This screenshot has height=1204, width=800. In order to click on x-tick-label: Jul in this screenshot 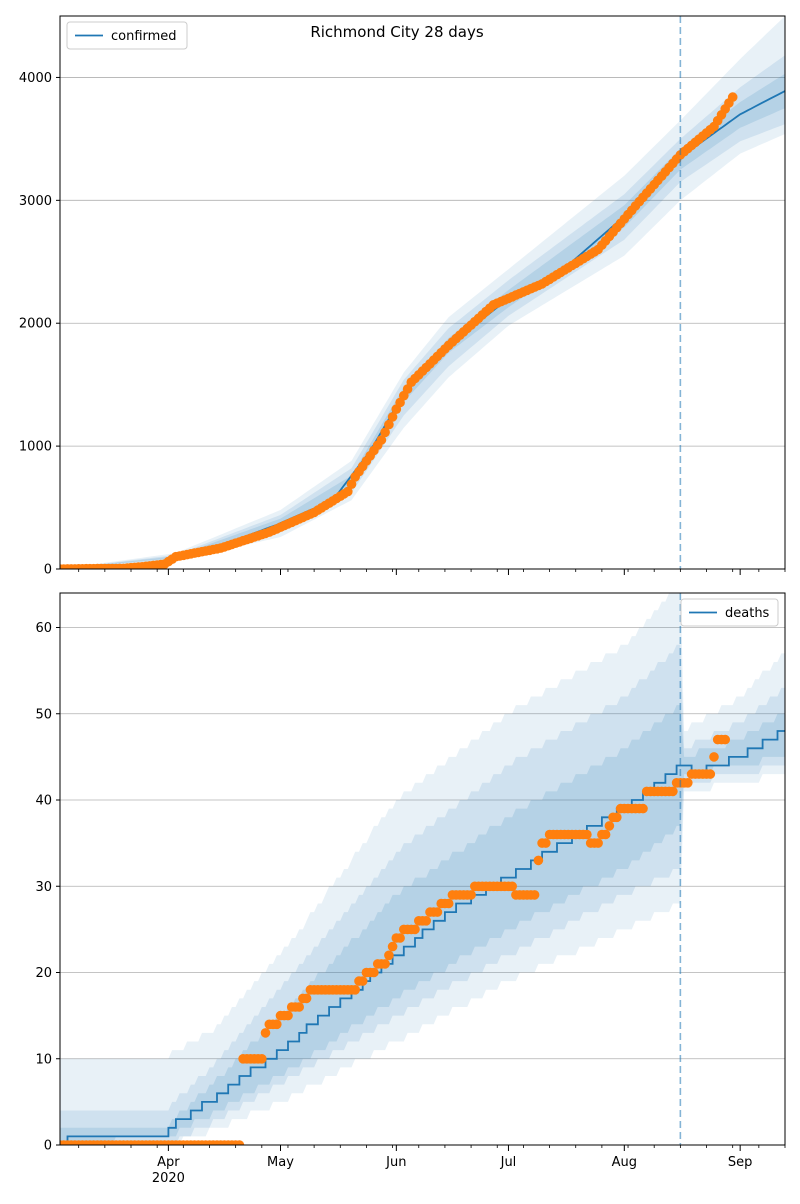, I will do `click(508, 1162)`.